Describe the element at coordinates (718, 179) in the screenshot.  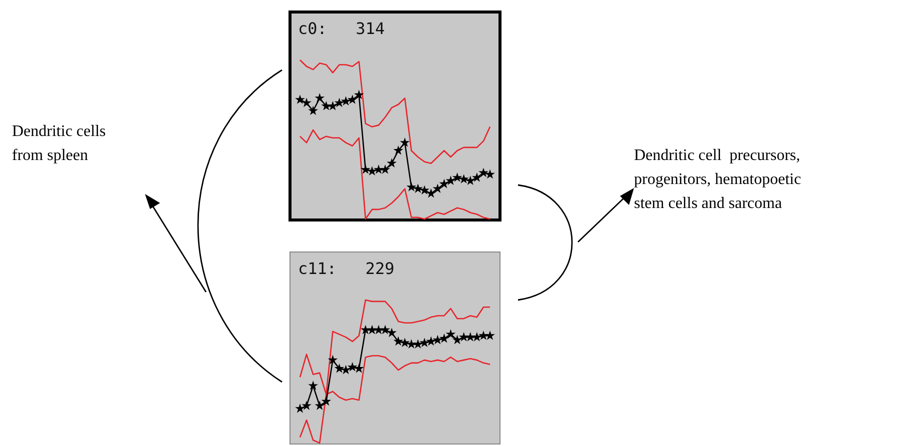
I see `text: Dendritic cell precursors, progenitors, hematopoetic stem cells and sarcoma` at that location.